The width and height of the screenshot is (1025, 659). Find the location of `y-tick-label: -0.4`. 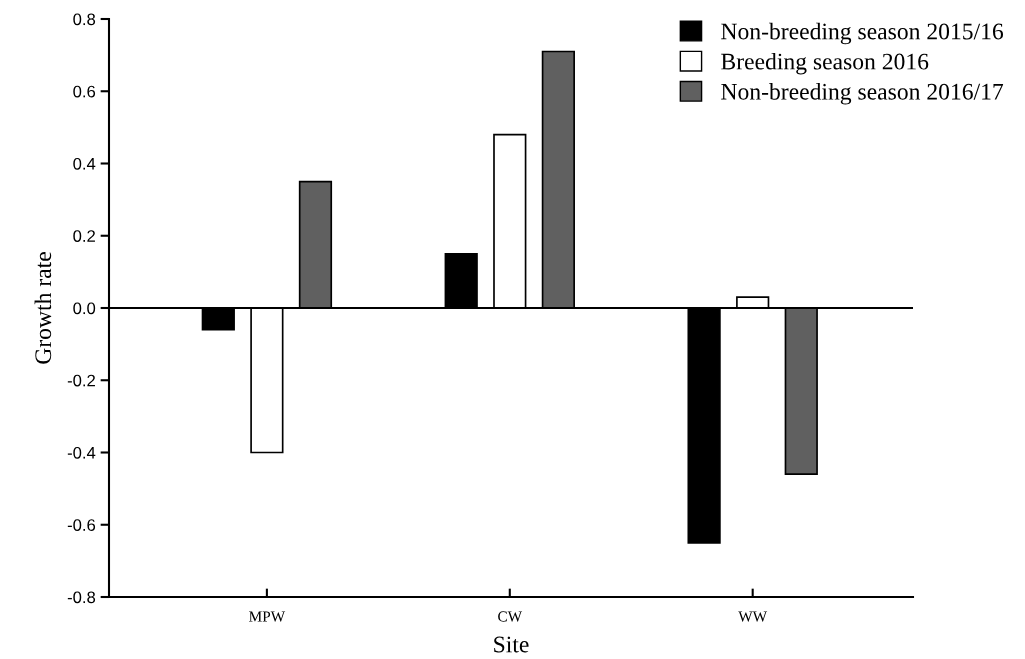

y-tick-label: -0.4 is located at coordinates (81, 452).